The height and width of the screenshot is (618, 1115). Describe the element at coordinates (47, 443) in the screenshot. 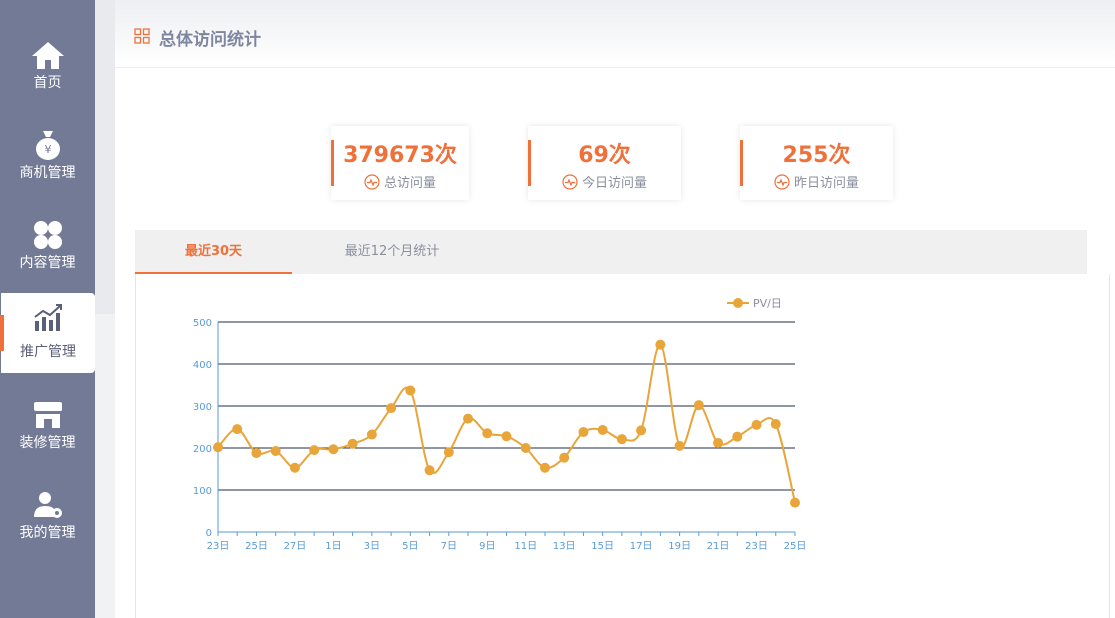

I see `sidebar-item-label: 装修管理` at that location.